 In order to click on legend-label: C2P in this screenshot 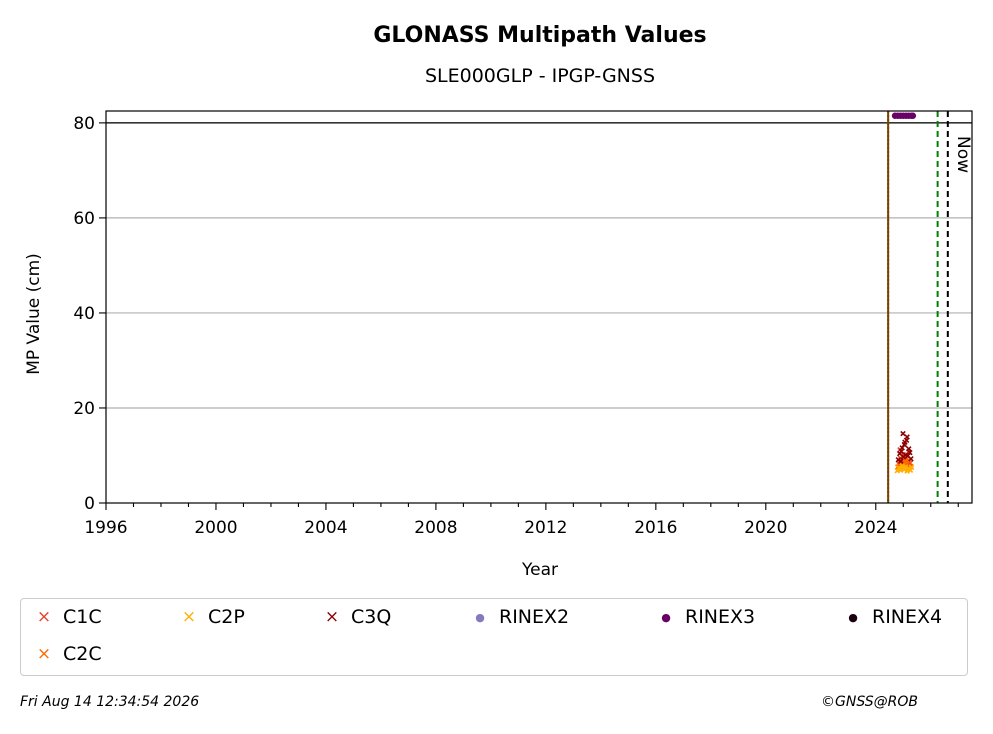, I will do `click(226, 617)`.